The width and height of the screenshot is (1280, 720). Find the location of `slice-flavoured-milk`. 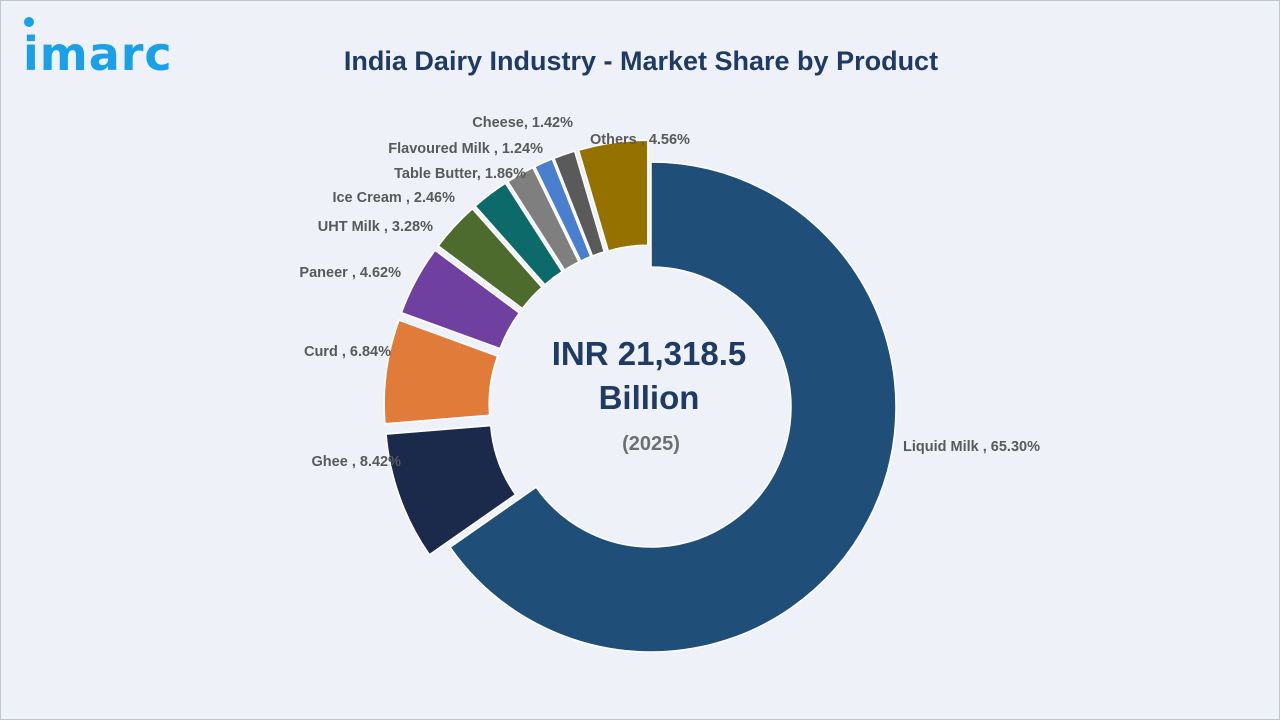

slice-flavoured-milk is located at coordinates (562, 210).